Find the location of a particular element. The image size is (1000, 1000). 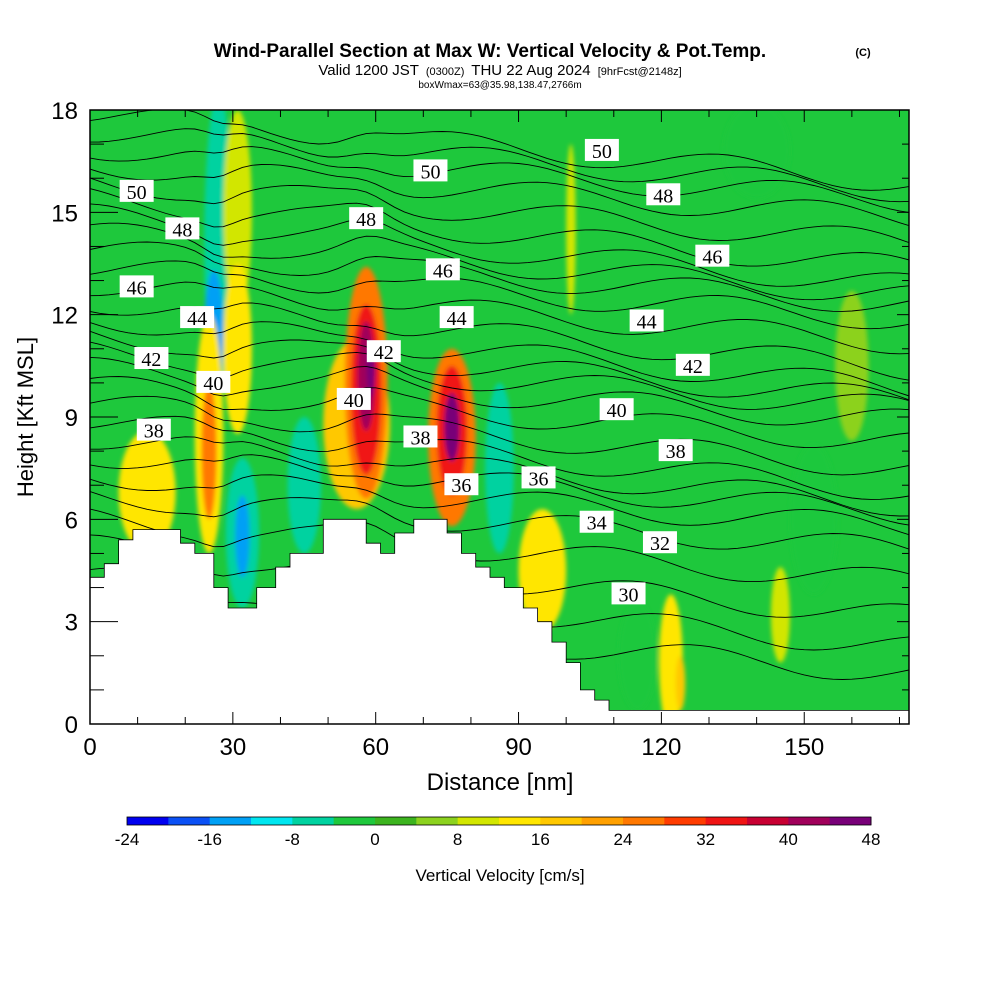

colorbar-tick-label: -16 is located at coordinates (209, 839).